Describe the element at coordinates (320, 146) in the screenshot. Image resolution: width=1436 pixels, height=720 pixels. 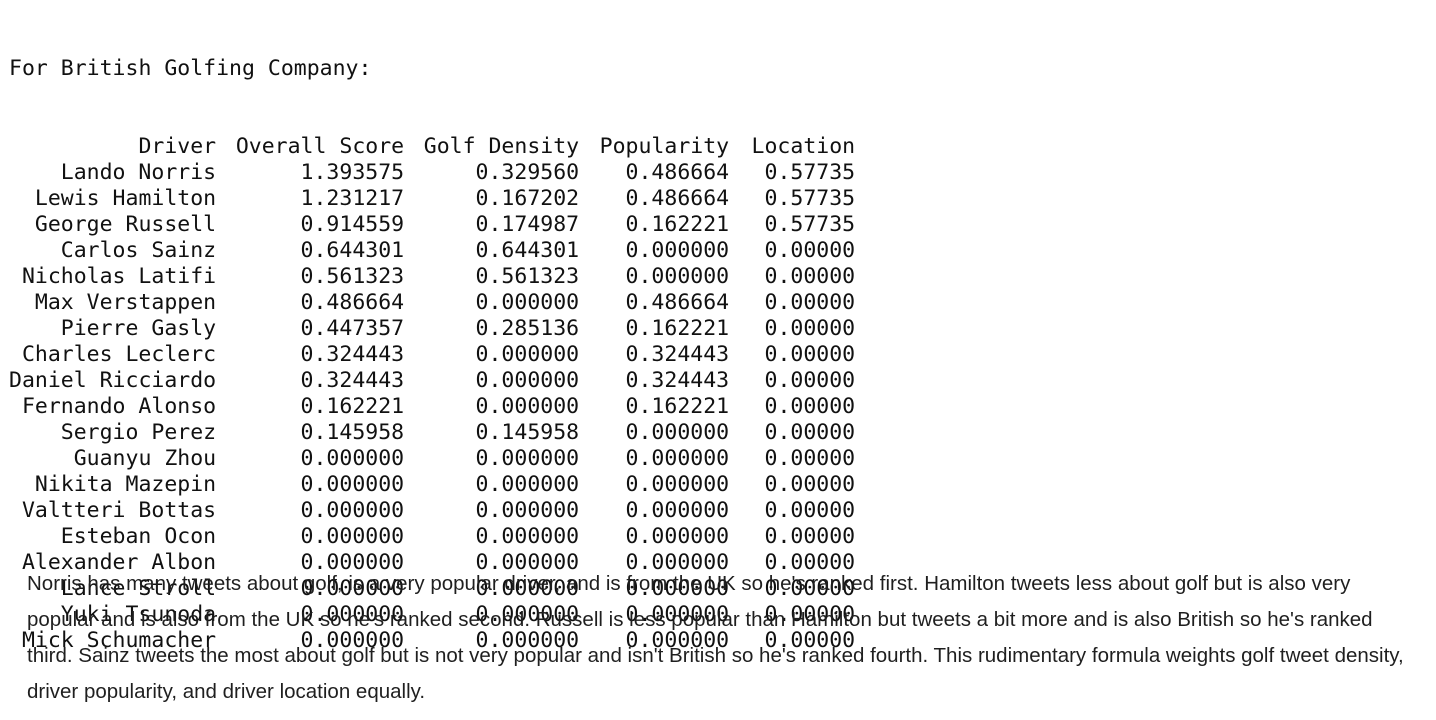
I see `column-header-overall-score: Overall Score` at that location.